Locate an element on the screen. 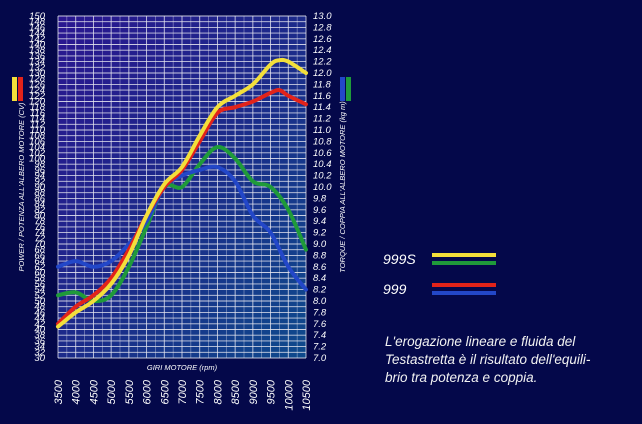  right-tick-label: 11.0 is located at coordinates (322, 130).